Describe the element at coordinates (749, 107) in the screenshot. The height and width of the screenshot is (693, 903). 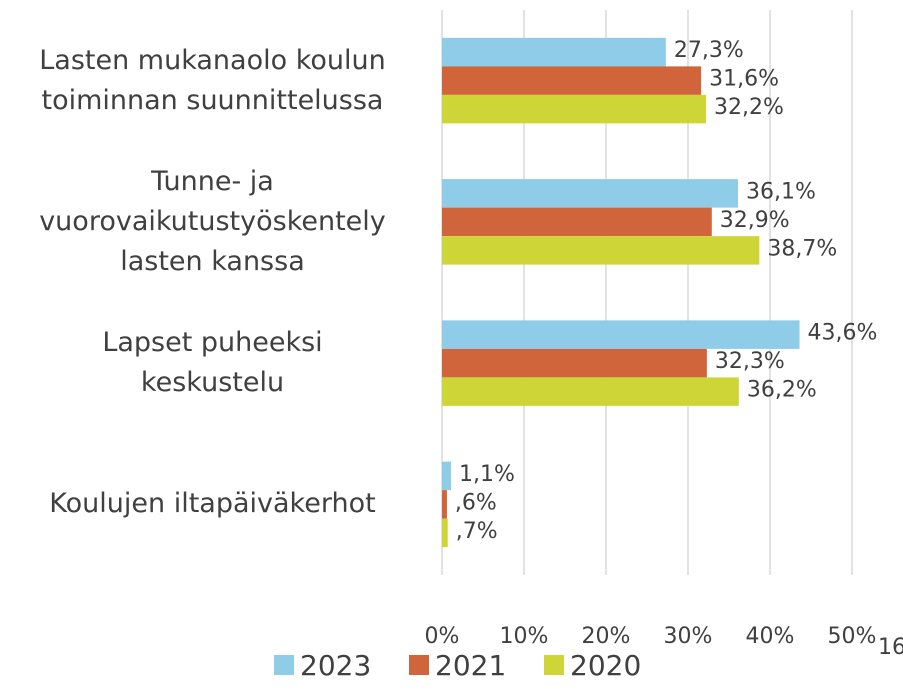
I see `value-label: 32,2%` at that location.